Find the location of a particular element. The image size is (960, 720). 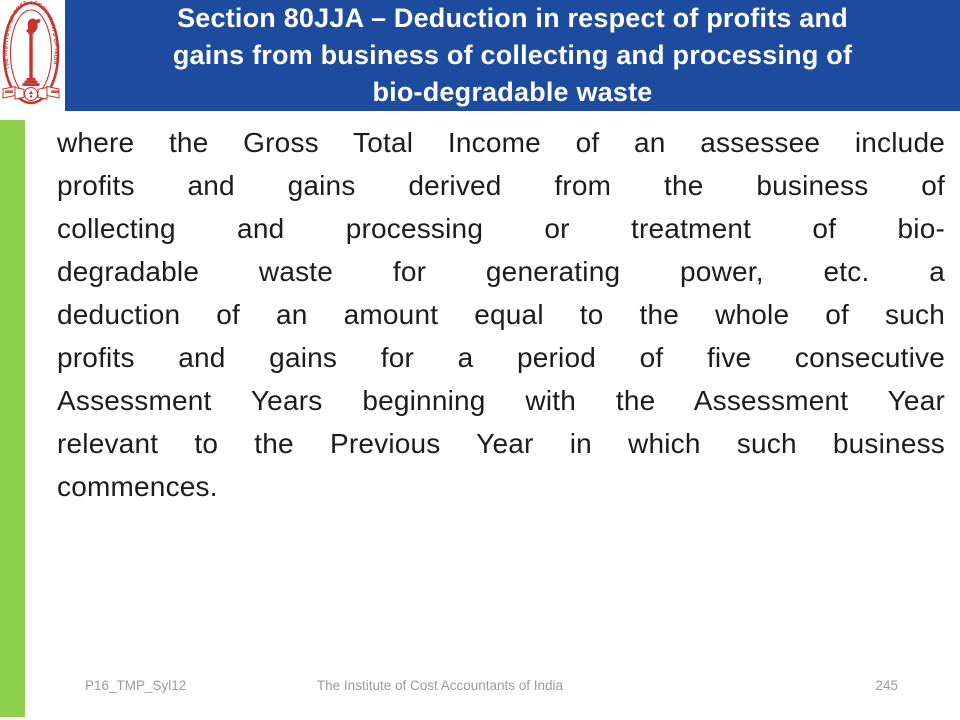

slide-title-line: bio-degradable waste is located at coordinates (512, 92).